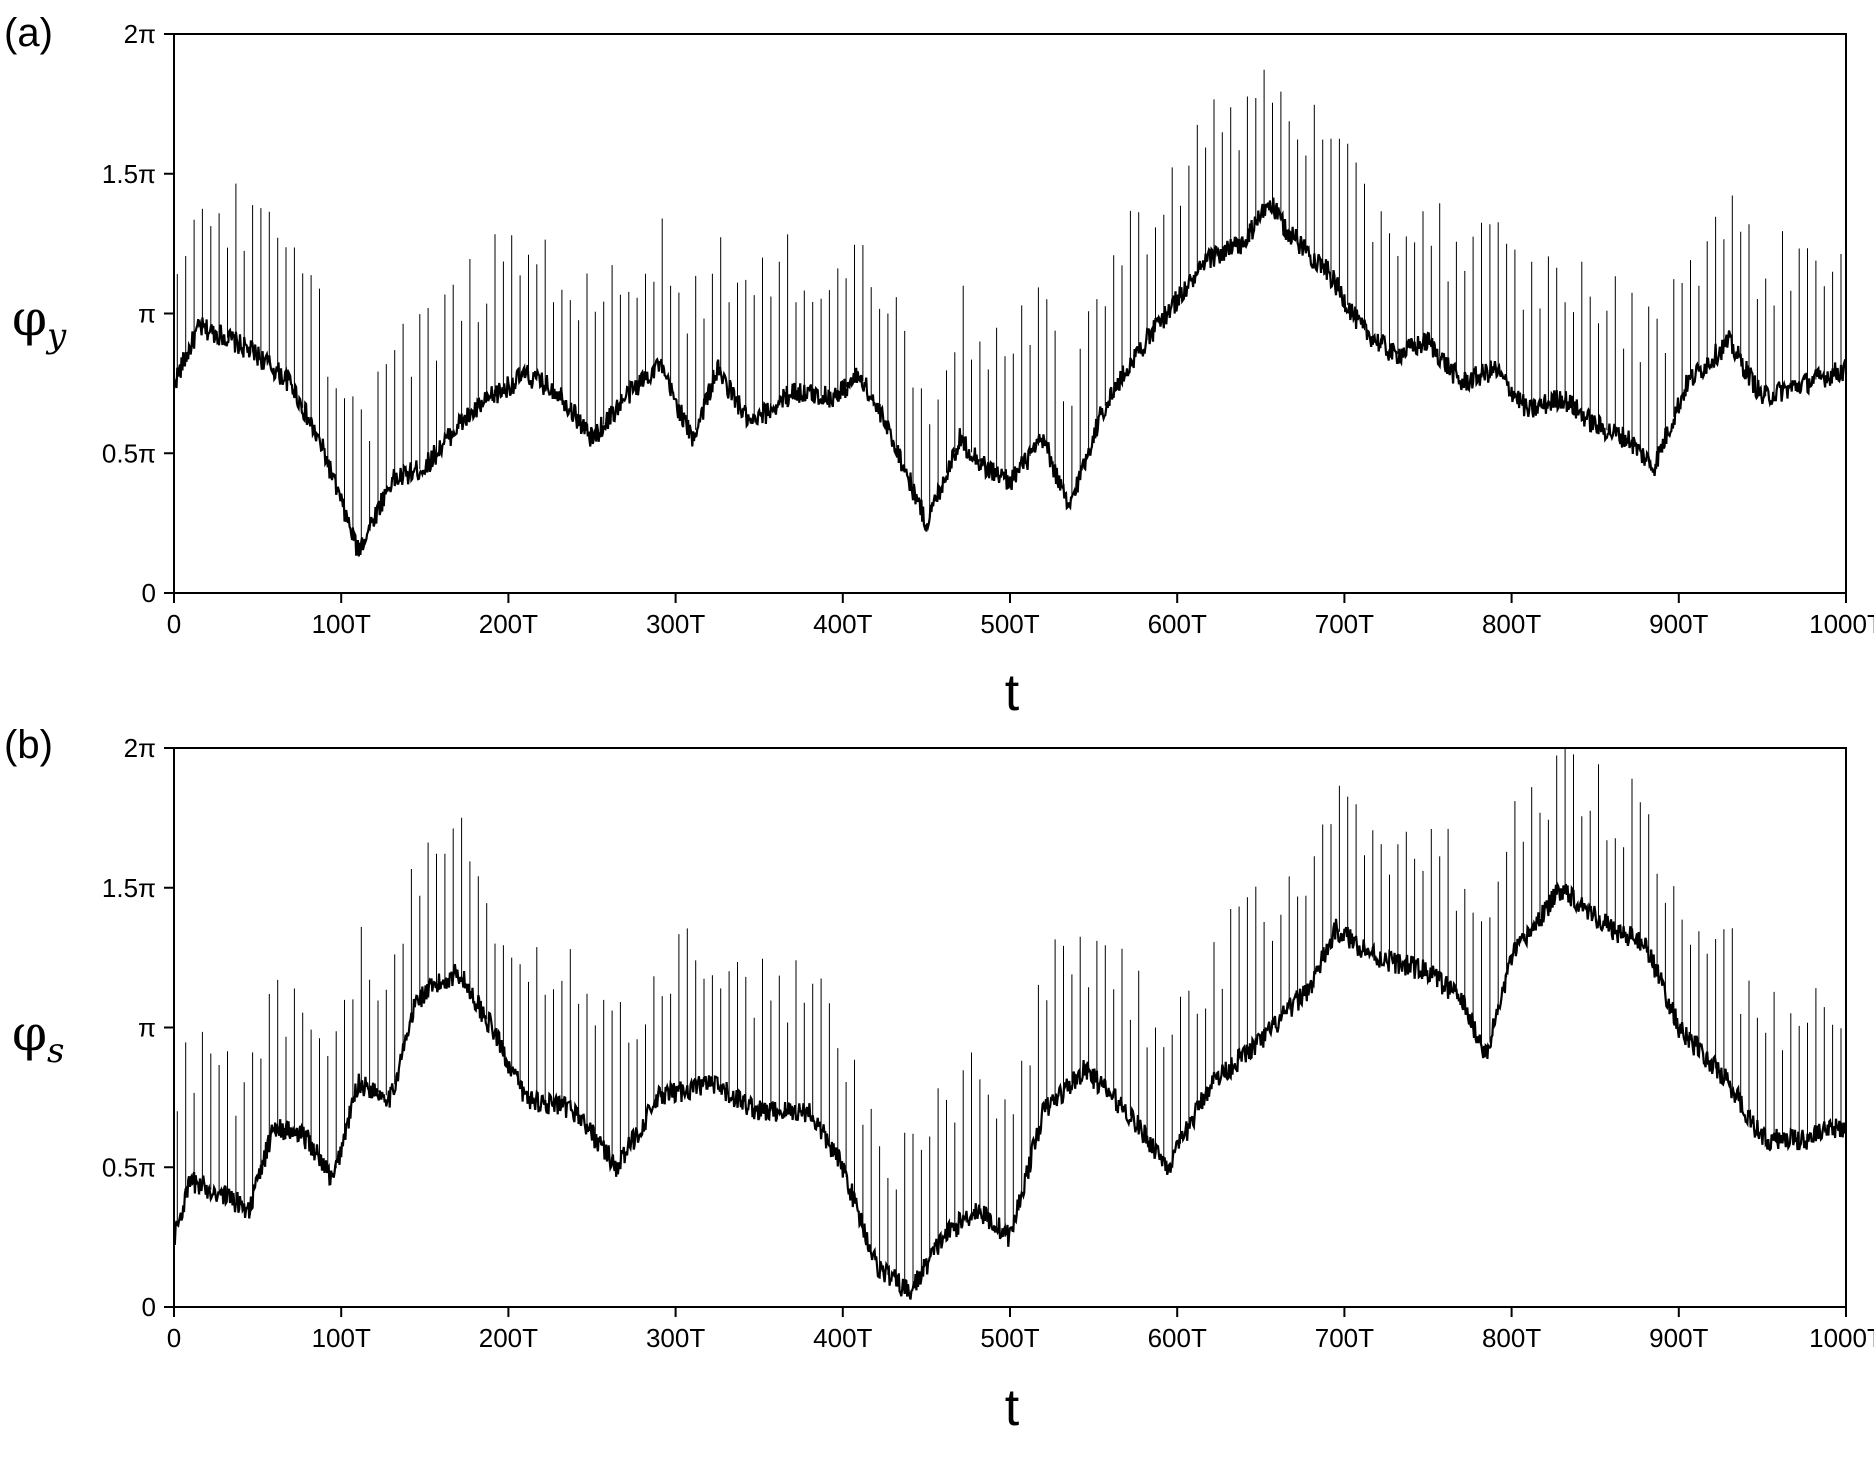 The width and height of the screenshot is (1874, 1457). Describe the element at coordinates (842, 624) in the screenshot. I see `panel-a-x-tick-label: 400T` at that location.